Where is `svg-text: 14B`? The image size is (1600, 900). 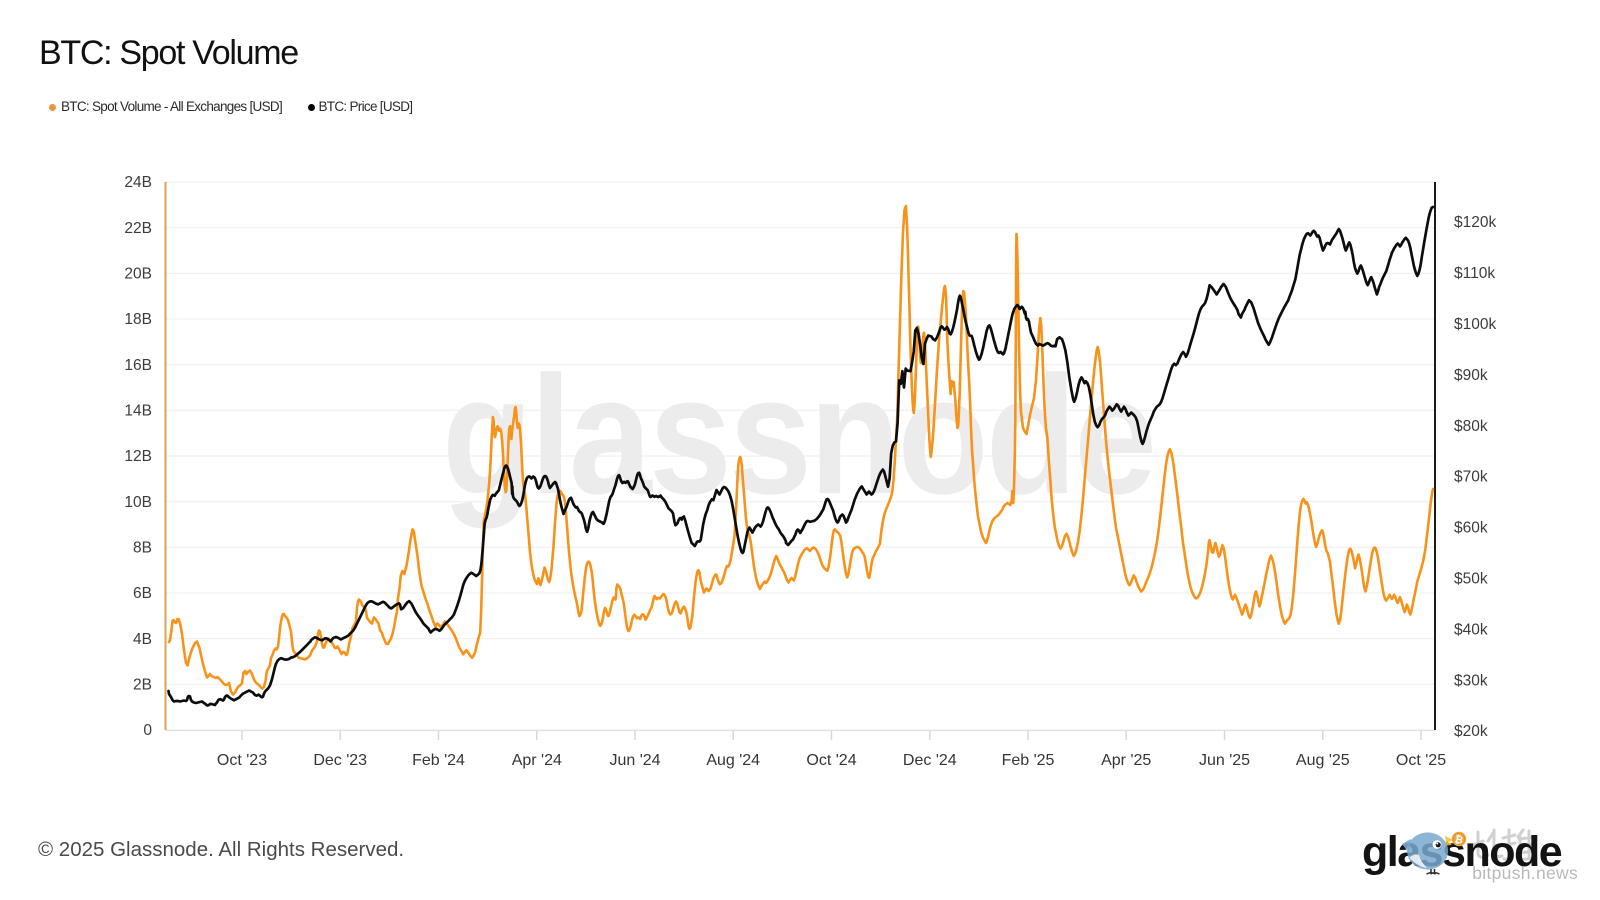 svg-text: 14B is located at coordinates (138, 411).